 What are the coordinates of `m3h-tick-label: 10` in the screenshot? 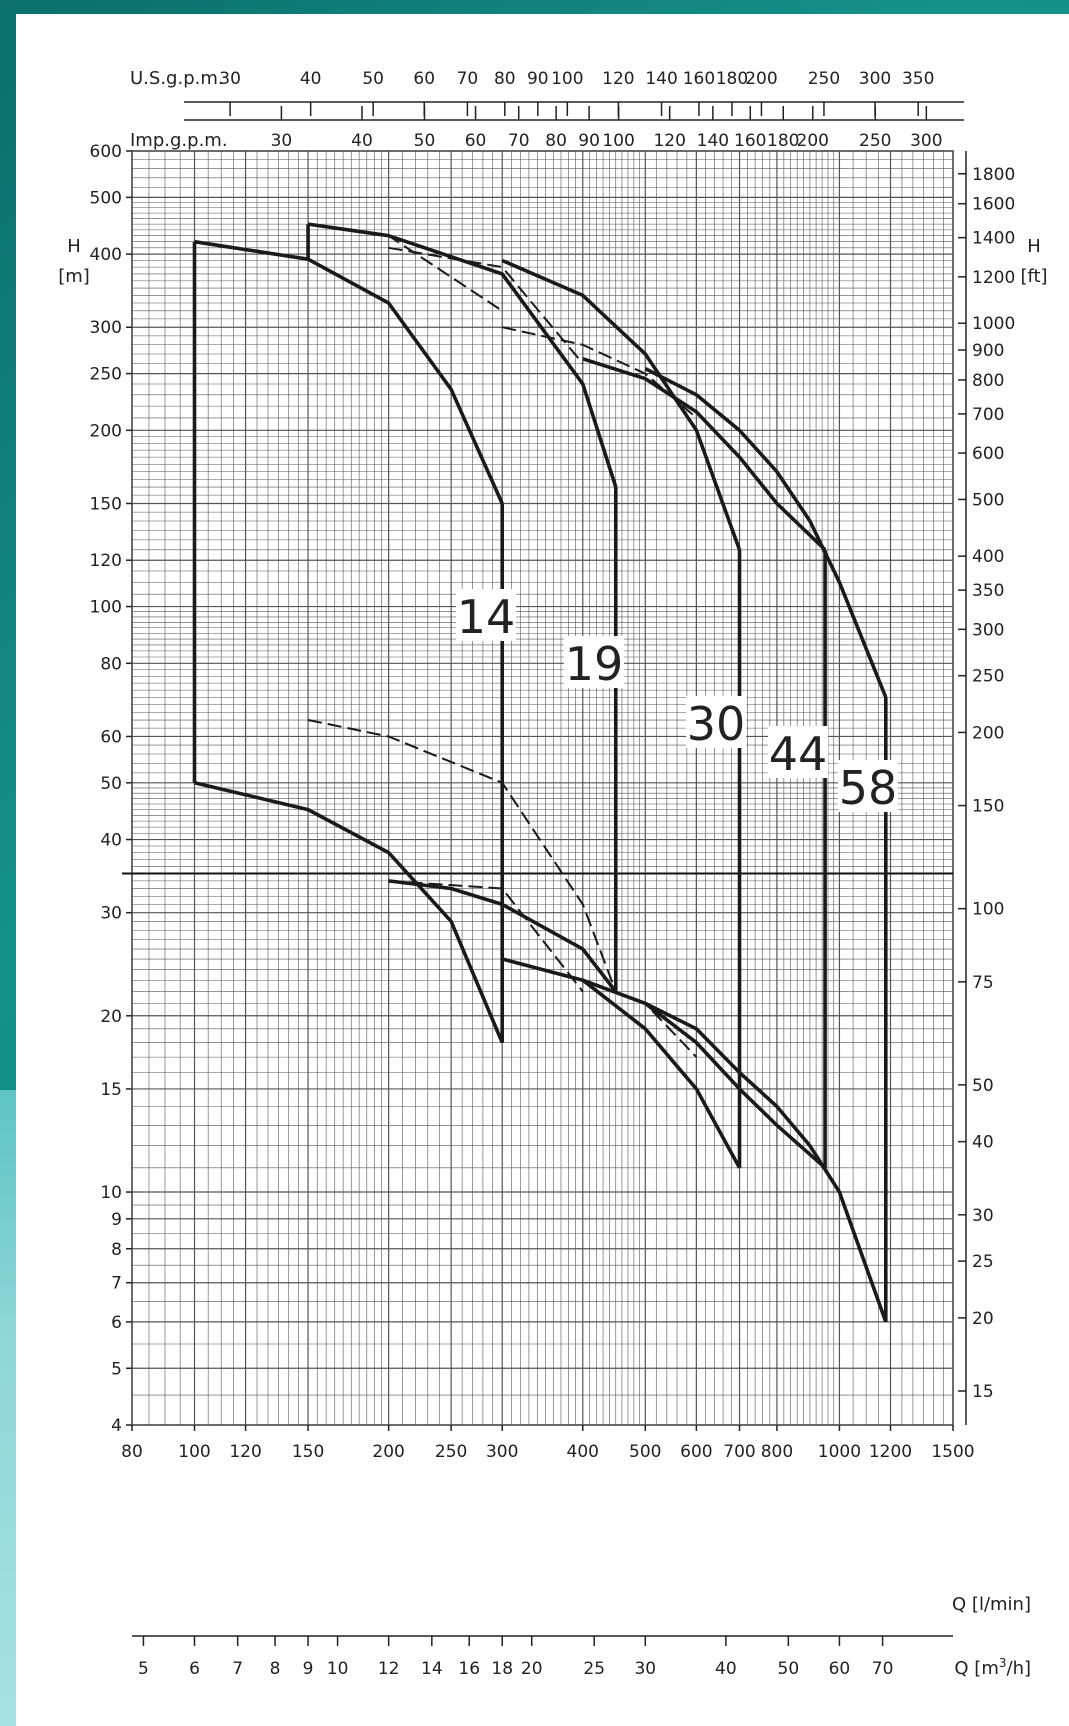 It's located at (338, 1669).